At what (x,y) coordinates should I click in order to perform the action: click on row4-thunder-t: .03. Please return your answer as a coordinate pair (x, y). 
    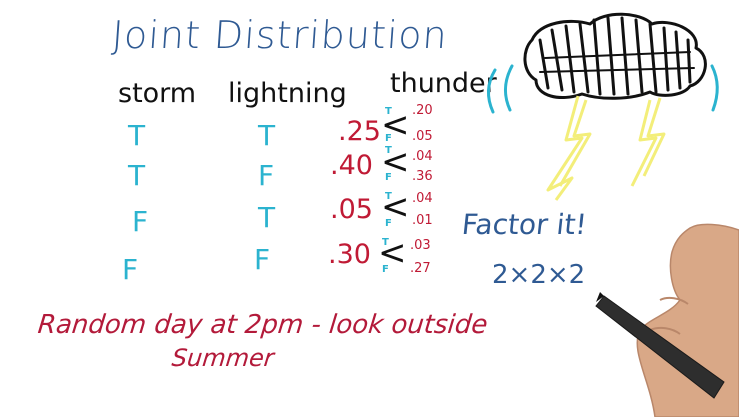
    Looking at the image, I should click on (420, 245).